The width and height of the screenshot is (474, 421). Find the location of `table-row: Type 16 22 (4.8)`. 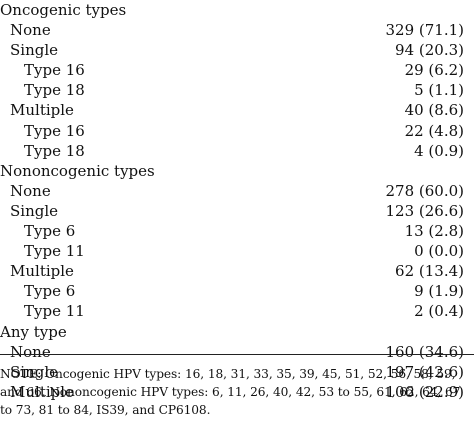

table-row: Type 16 22 (4.8) is located at coordinates (237, 131).